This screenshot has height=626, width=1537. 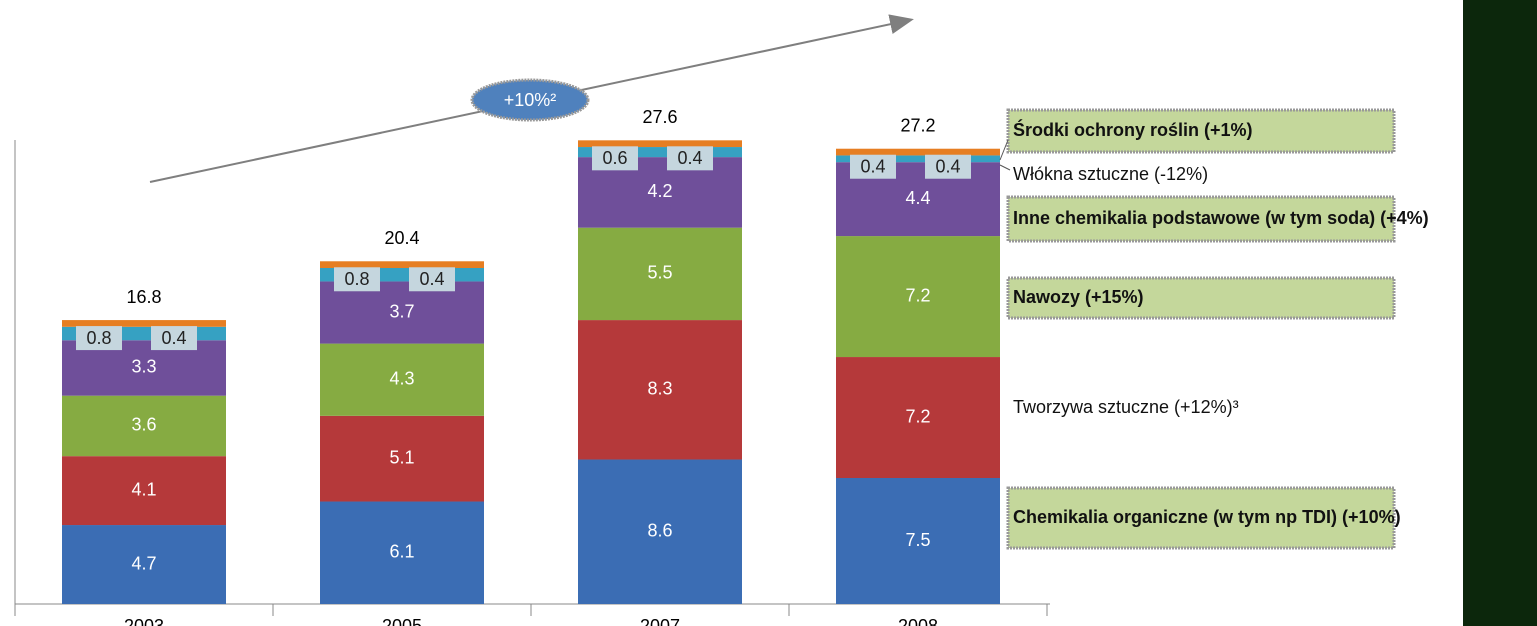 I want to click on data-label: 3.7, so click(x=401, y=311).